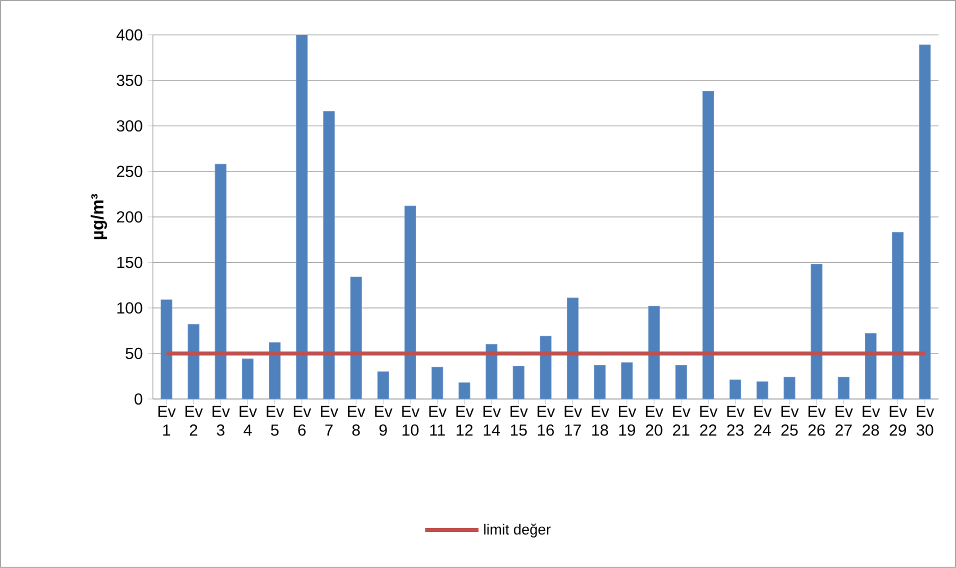 The image size is (956, 568). What do you see at coordinates (129, 172) in the screenshot?
I see `y-tick-label: 250` at bounding box center [129, 172].